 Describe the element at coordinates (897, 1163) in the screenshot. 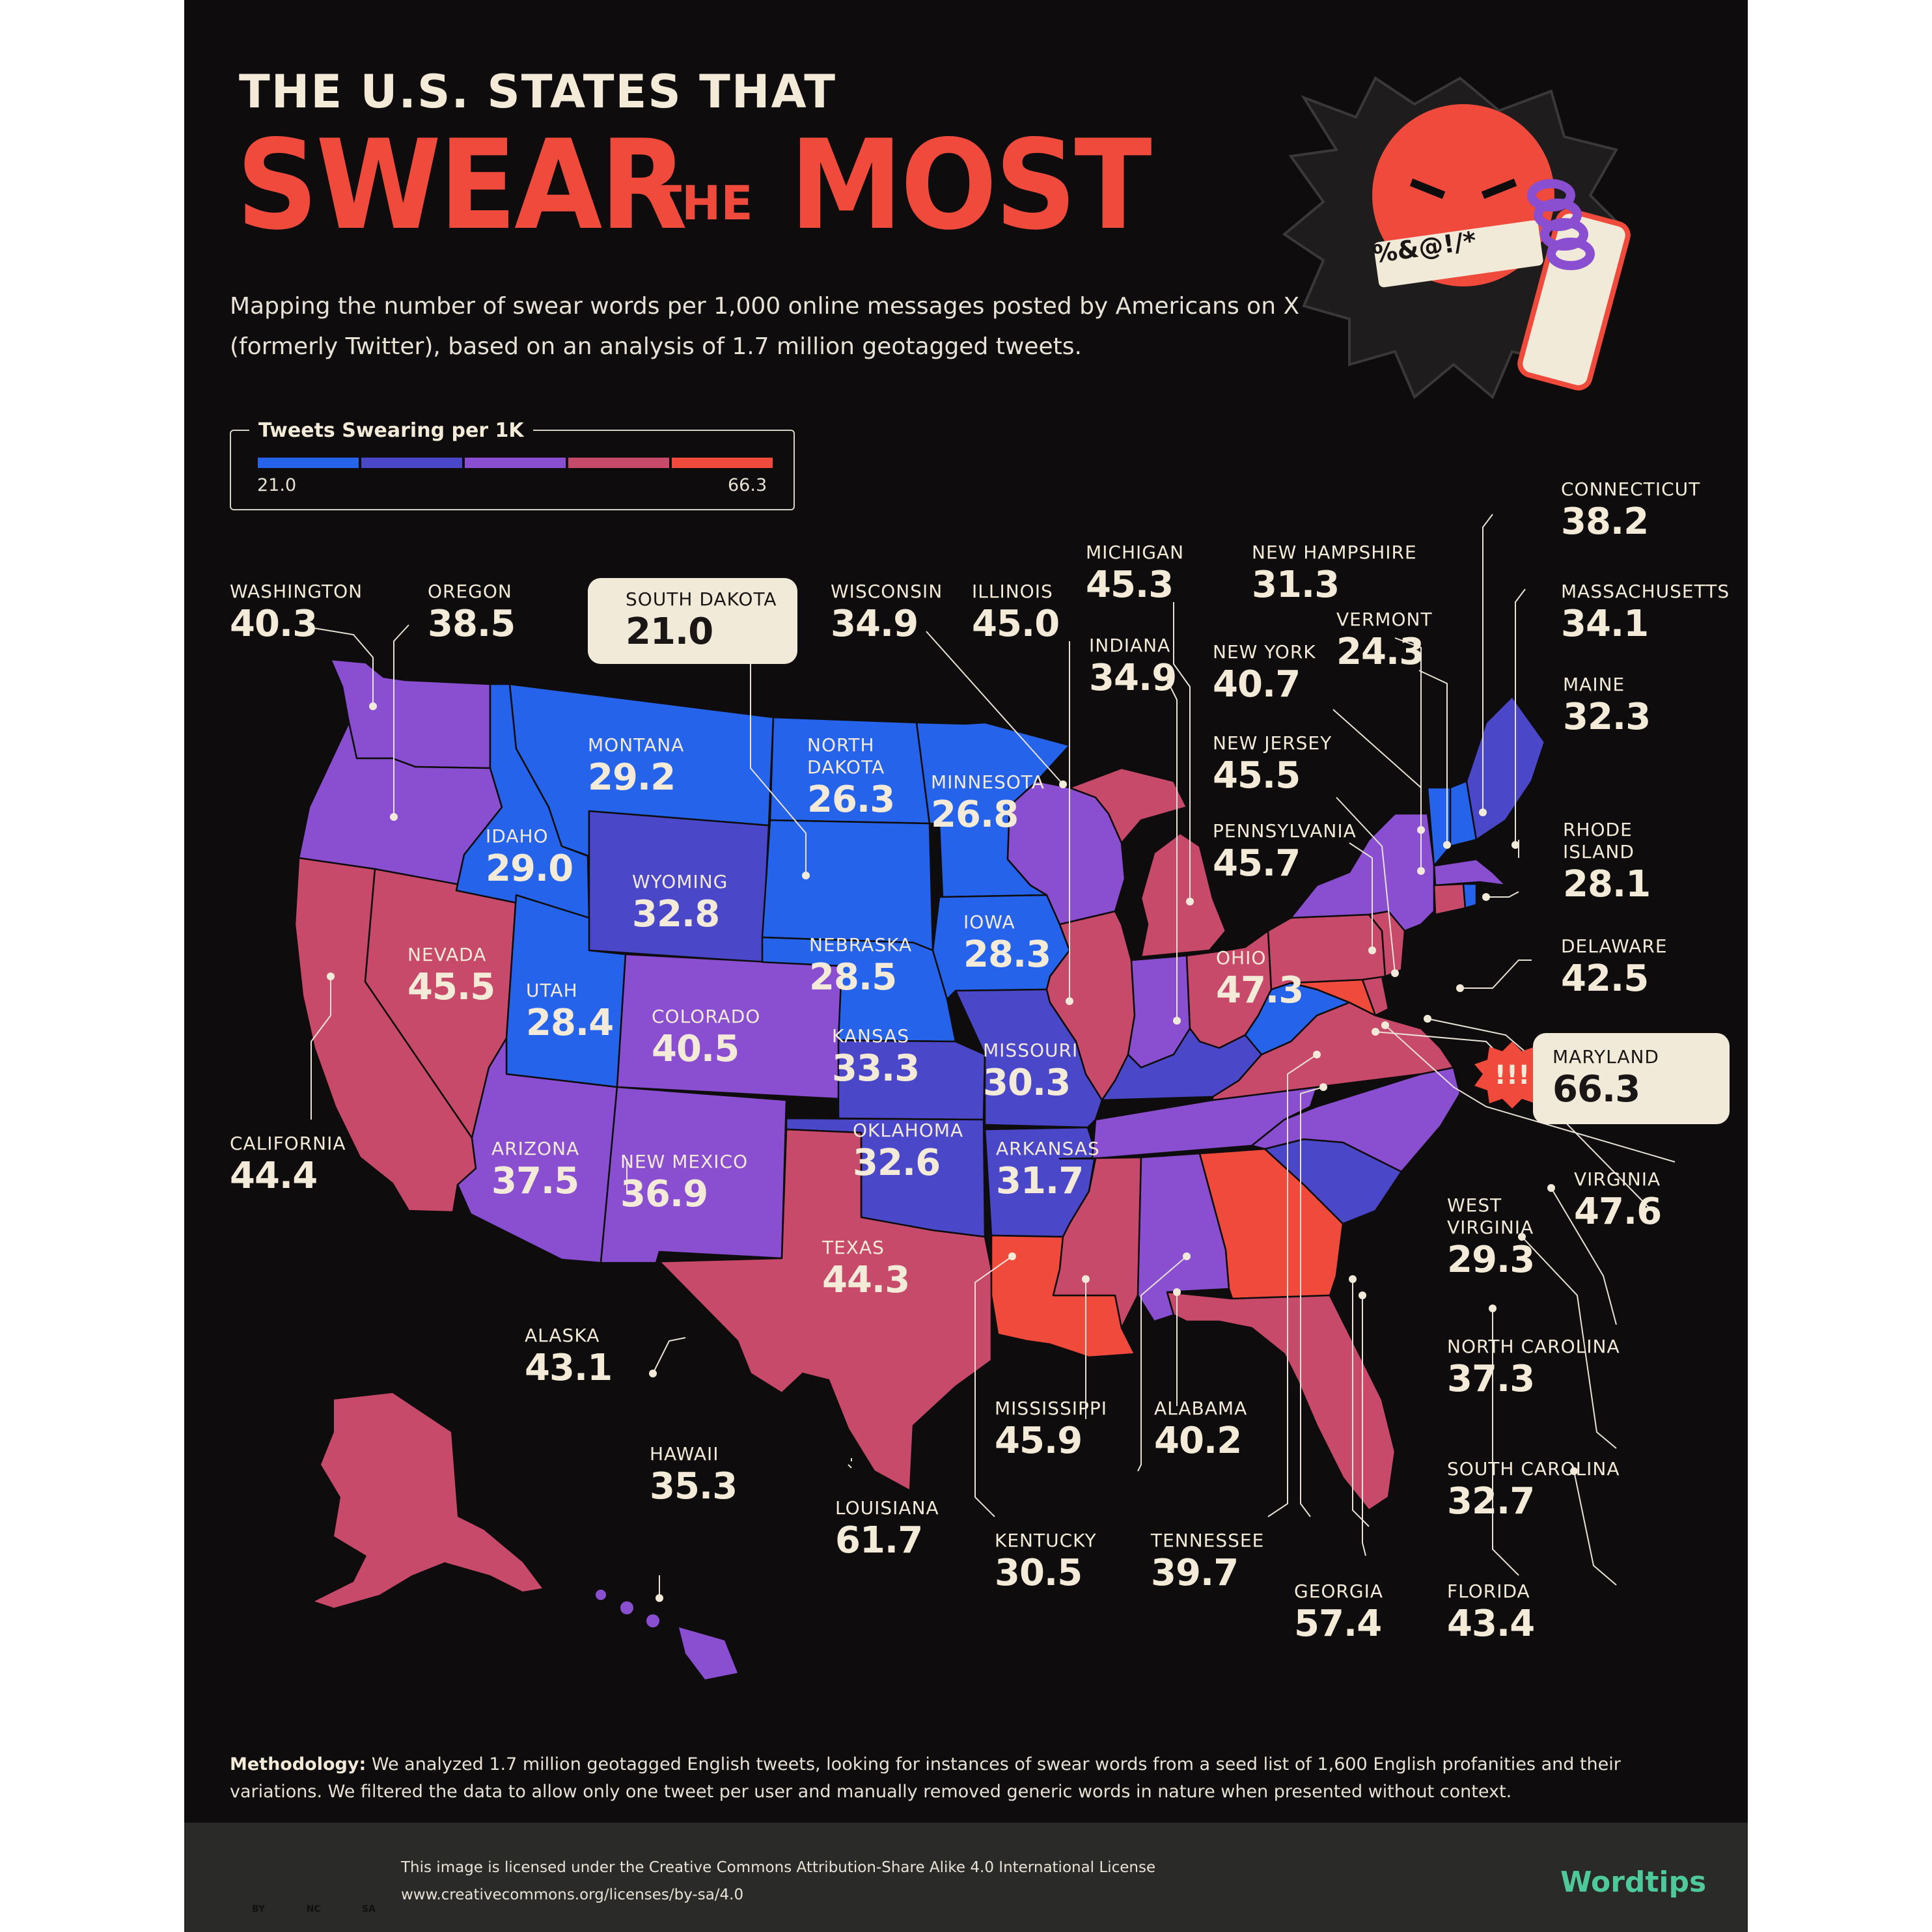

I see `state-value: 32.6` at that location.